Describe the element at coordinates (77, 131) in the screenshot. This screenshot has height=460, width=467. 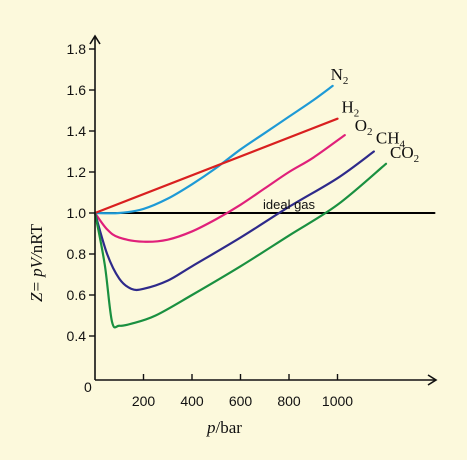
I see `y-tick-label: 1.4` at that location.